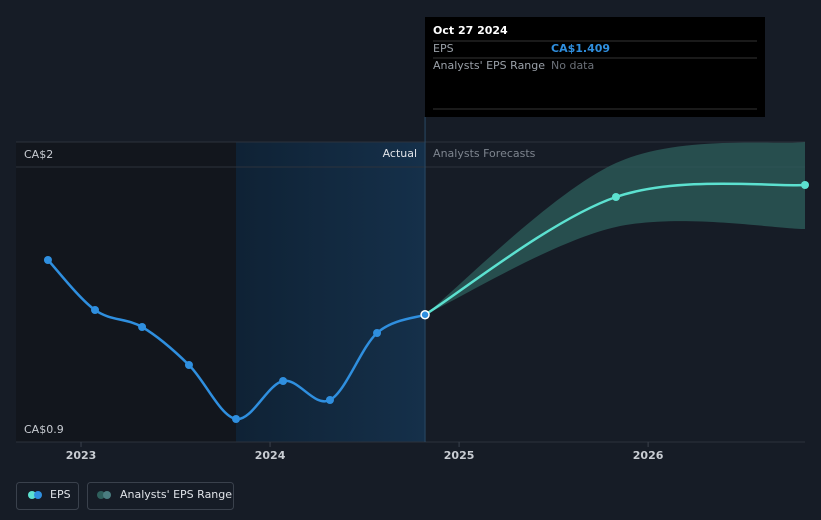 The width and height of the screenshot is (821, 520). Describe the element at coordinates (400, 153) in the screenshot. I see `annotation: Actual` at that location.